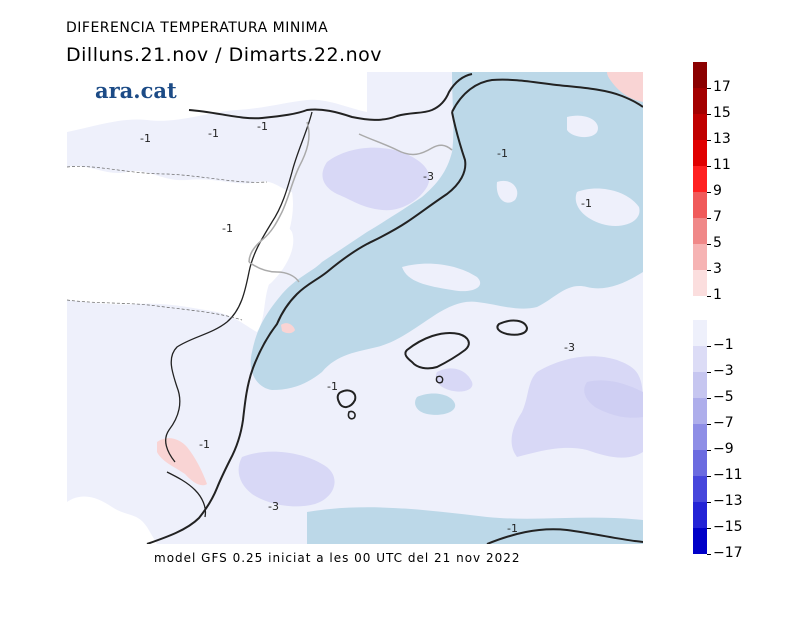 The width and height of the screenshot is (800, 617). Describe the element at coordinates (625, 87) in the screenshot. I see `warm-patch-northeast` at that location.